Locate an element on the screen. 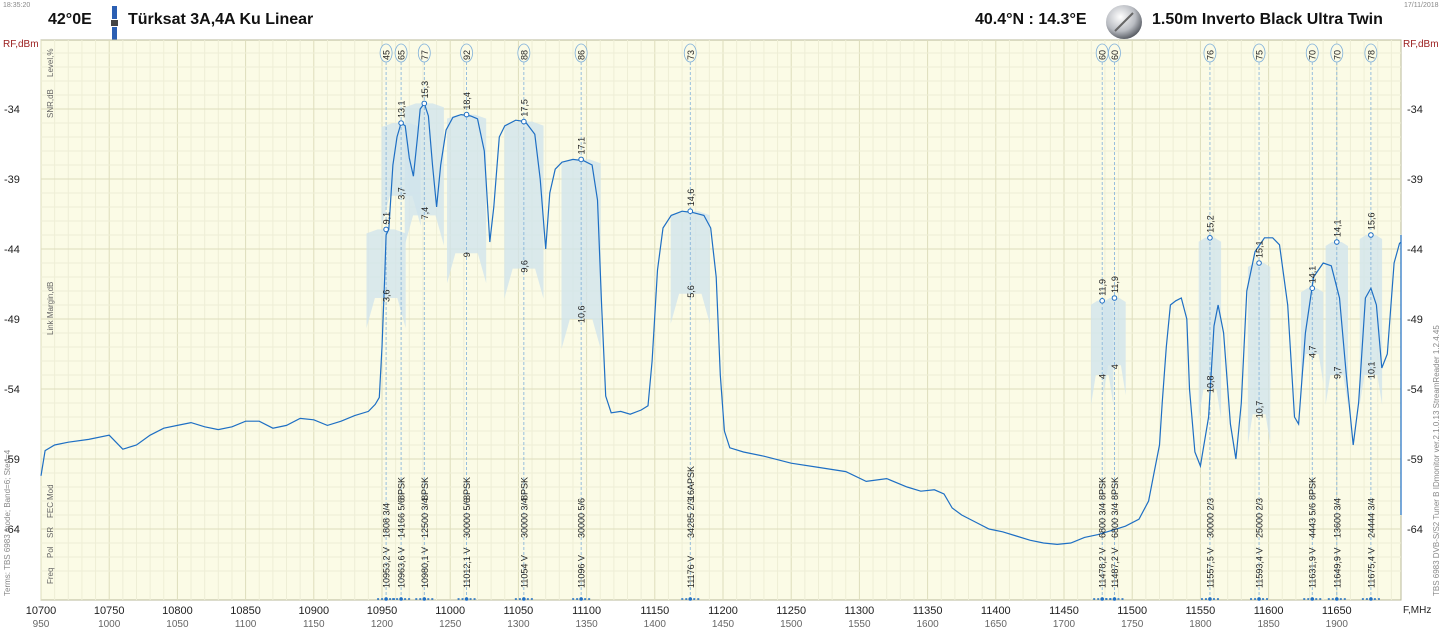  snr-label: 15,2 is located at coordinates (1210, 224).